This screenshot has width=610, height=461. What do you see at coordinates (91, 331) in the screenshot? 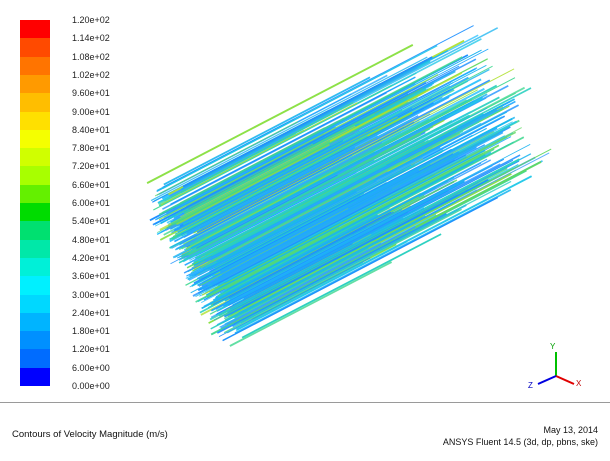
I see `colorbar-tick-label: 1.80e+01` at bounding box center [91, 331].